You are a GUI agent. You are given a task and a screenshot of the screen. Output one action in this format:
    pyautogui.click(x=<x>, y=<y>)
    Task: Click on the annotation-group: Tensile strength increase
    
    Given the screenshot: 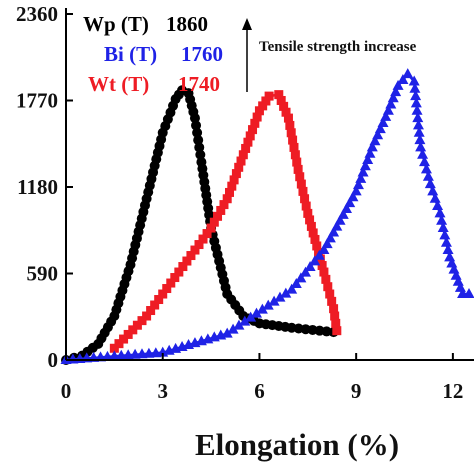 What is the action you would take?
    pyautogui.click(x=329, y=55)
    